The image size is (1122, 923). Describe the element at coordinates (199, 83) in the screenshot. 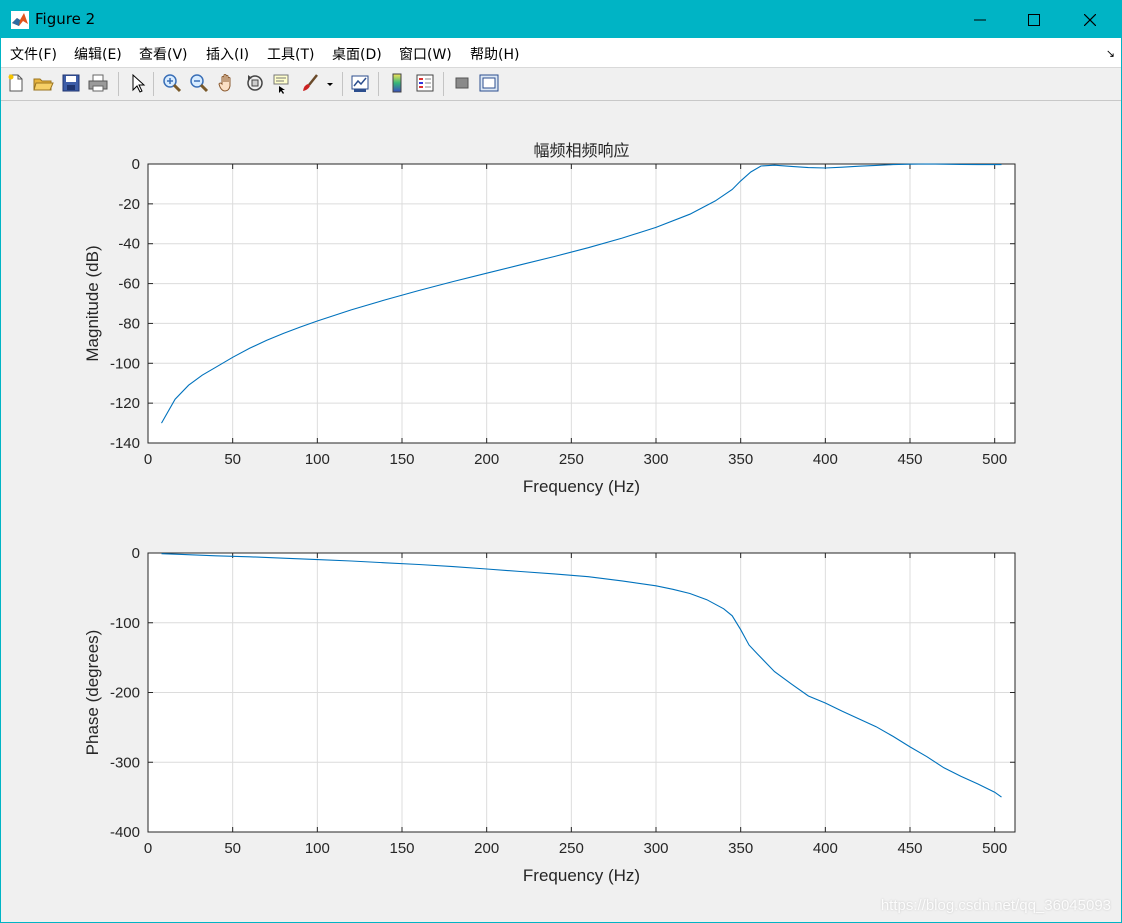

I see `zoom-out-icon` at that location.